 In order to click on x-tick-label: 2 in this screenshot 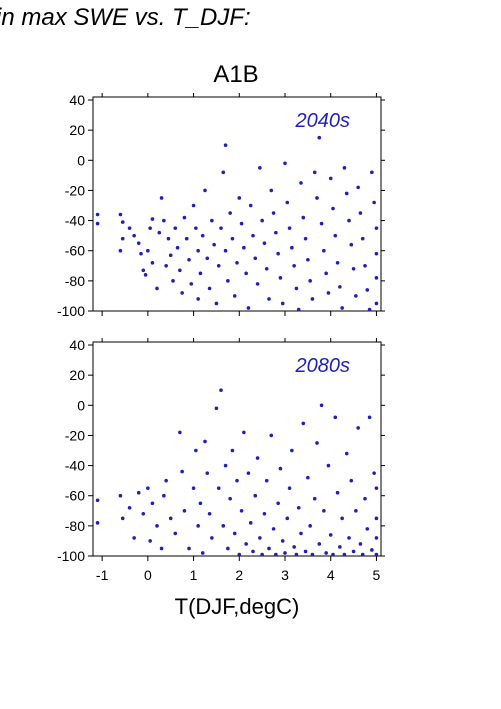, I will do `click(239, 575)`.